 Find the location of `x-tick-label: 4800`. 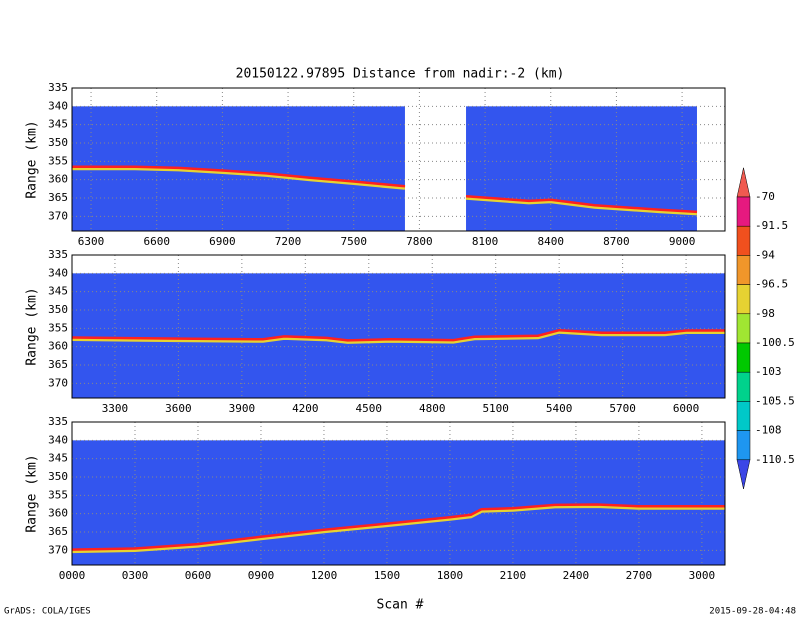

x-tick-label: 4800 is located at coordinates (432, 408).